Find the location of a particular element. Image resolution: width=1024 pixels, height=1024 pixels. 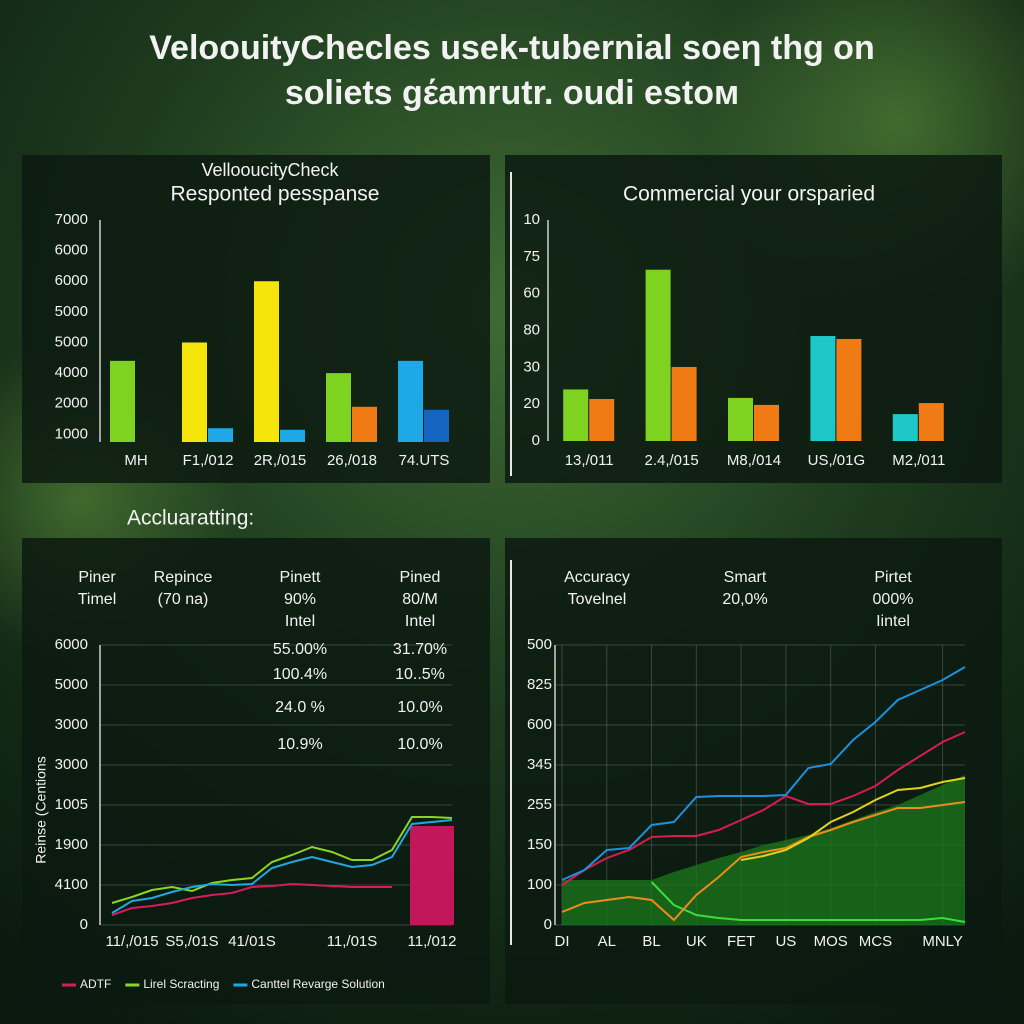

header-text: (70 na) is located at coordinates (183, 599).